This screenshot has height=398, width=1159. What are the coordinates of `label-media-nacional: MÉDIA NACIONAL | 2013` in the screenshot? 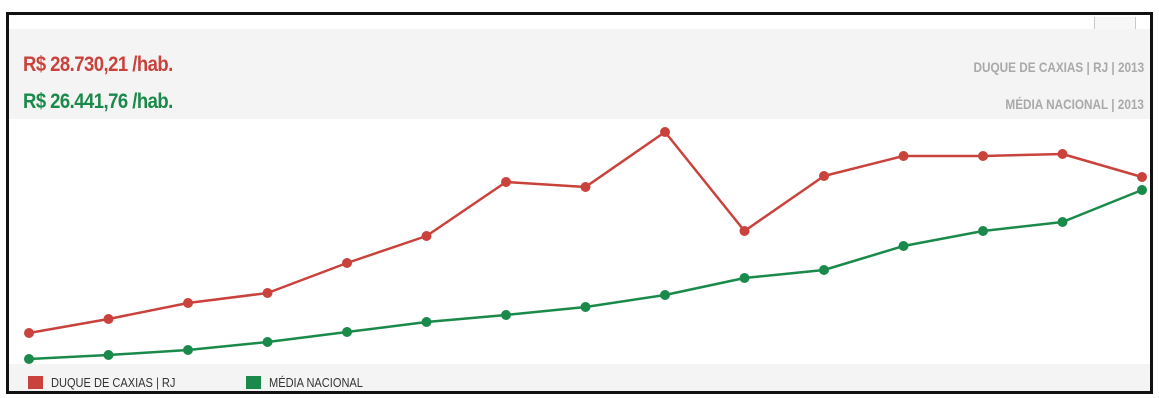 It's located at (1074, 104).